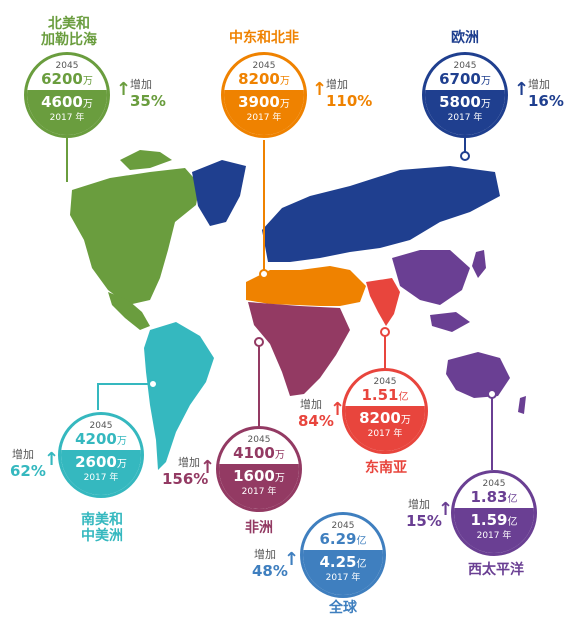 Image resolution: width=577 pixels, height=624 pixels. What do you see at coordinates (385, 395) in the screenshot?
I see `value-2045: 1.51亿` at bounding box center [385, 395].